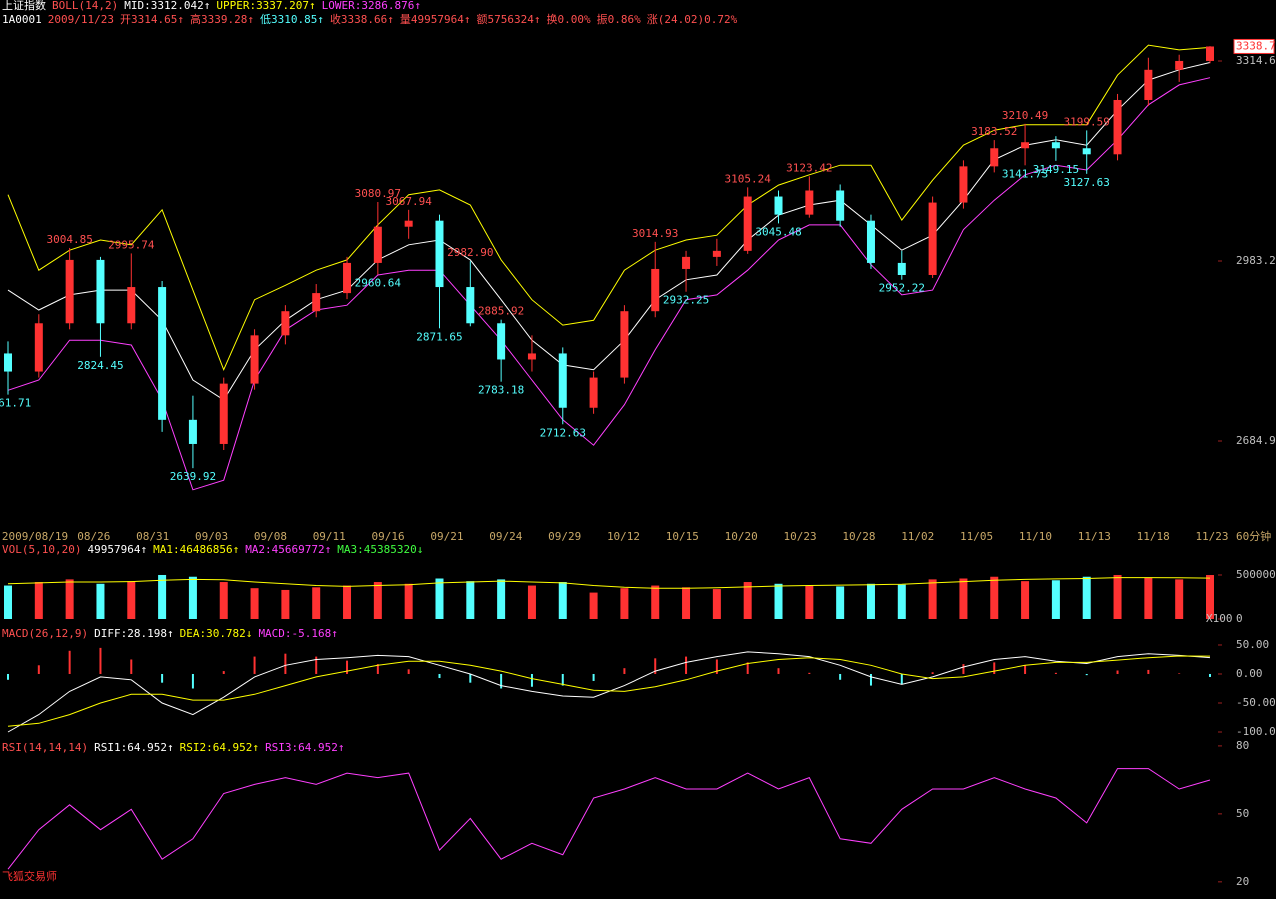  What do you see at coordinates (501, 311) in the screenshot?
I see `price-annotation: 2885.92` at bounding box center [501, 311].